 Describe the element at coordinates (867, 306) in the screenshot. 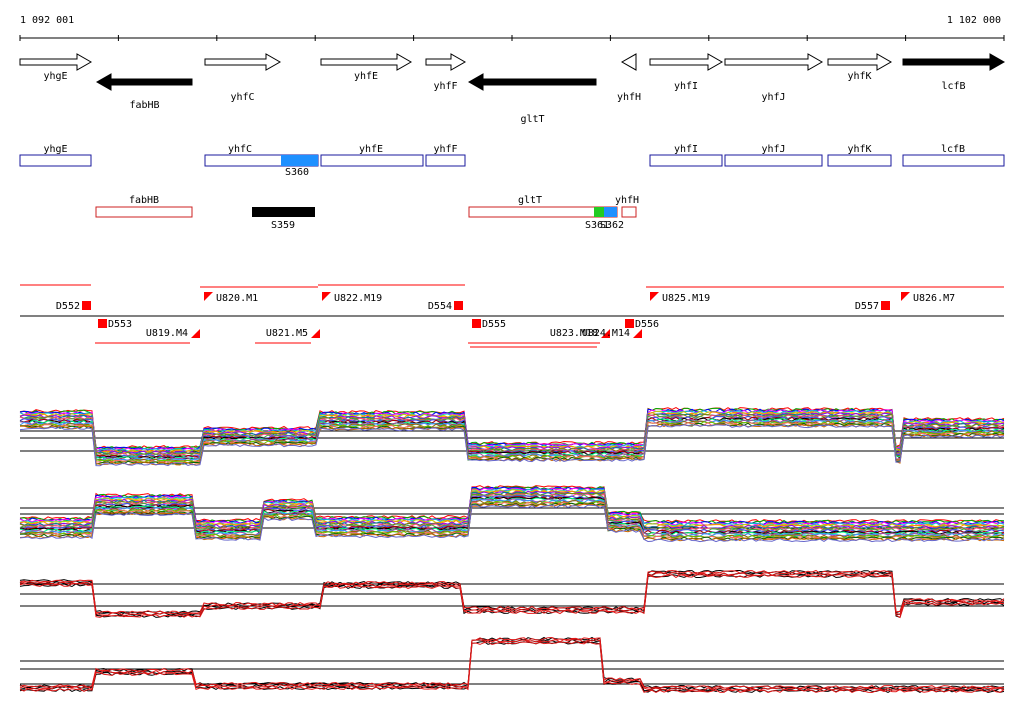

I see `down-label-d557: D557` at that location.